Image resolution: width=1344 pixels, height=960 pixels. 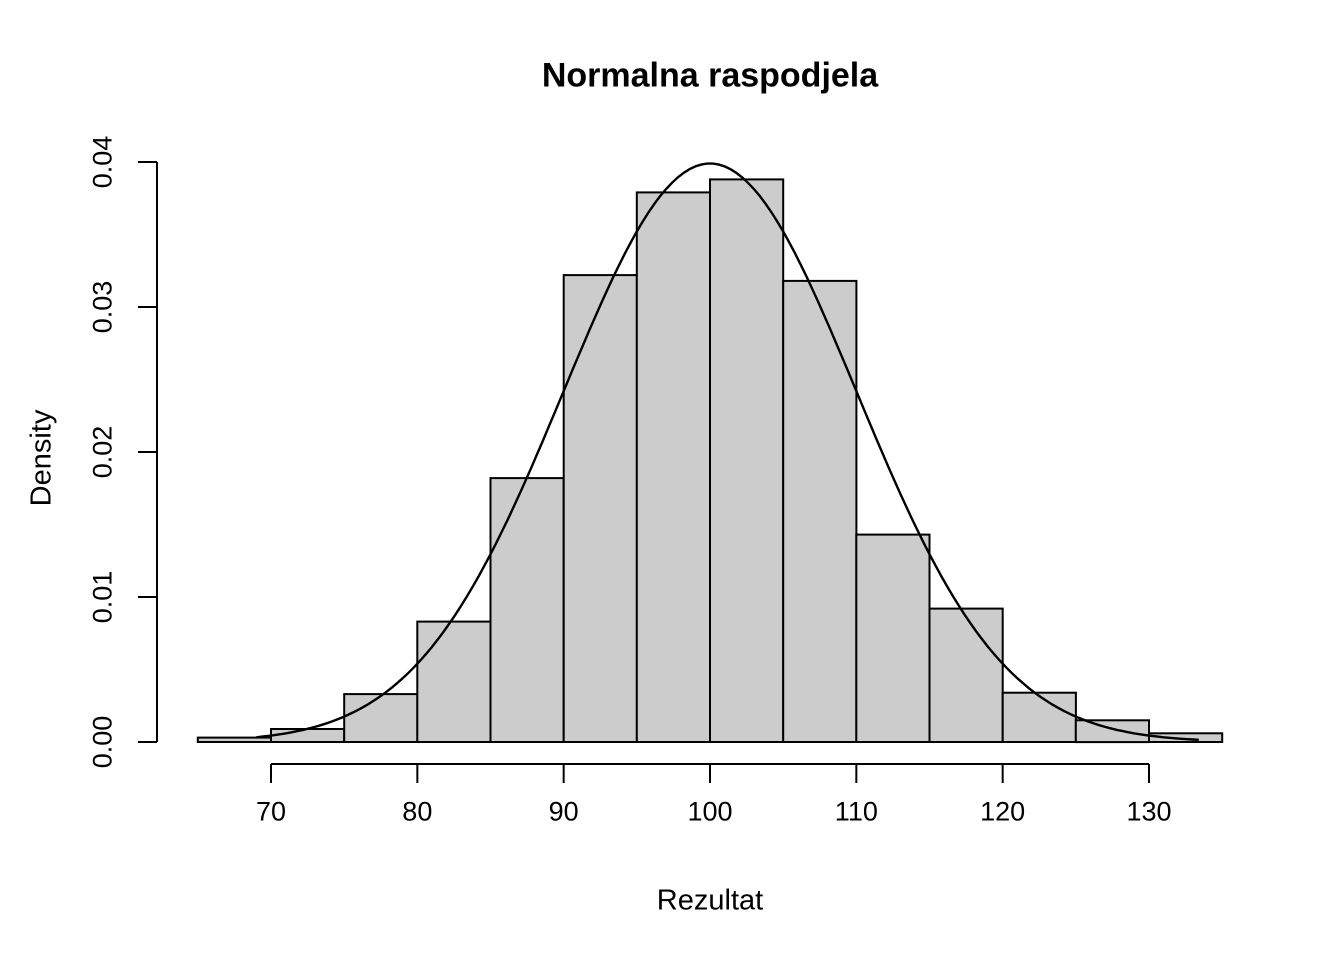 I want to click on x-tick-label: 100, so click(x=710, y=811).